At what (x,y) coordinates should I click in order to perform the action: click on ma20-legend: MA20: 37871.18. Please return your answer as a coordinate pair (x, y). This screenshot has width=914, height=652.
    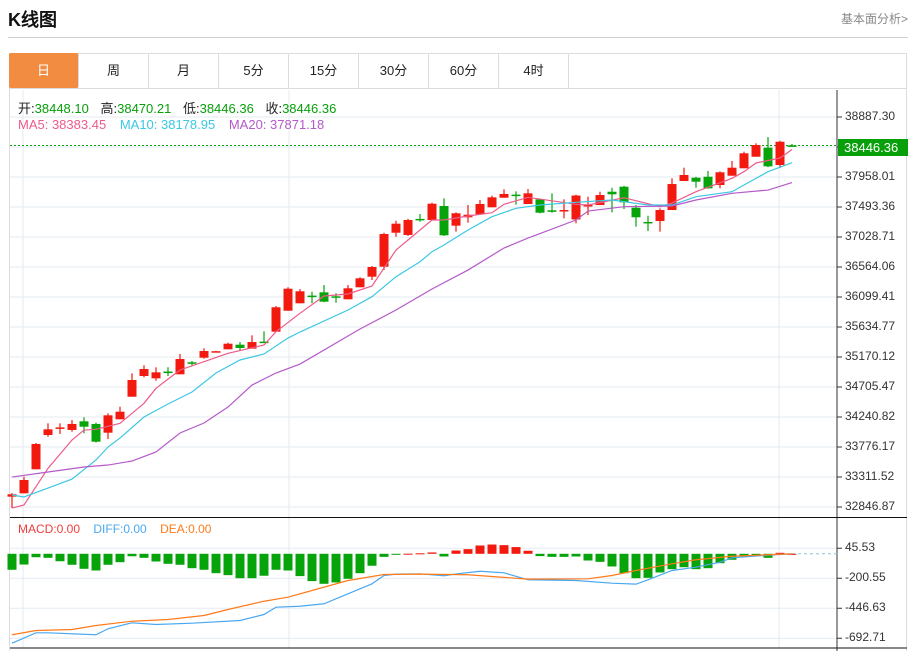
    Looking at the image, I should click on (276, 124).